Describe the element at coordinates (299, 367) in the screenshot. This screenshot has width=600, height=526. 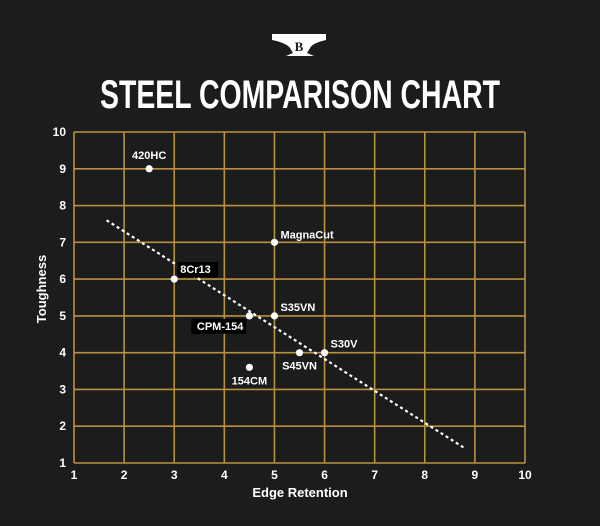
I see `point-label: S45VN` at that location.